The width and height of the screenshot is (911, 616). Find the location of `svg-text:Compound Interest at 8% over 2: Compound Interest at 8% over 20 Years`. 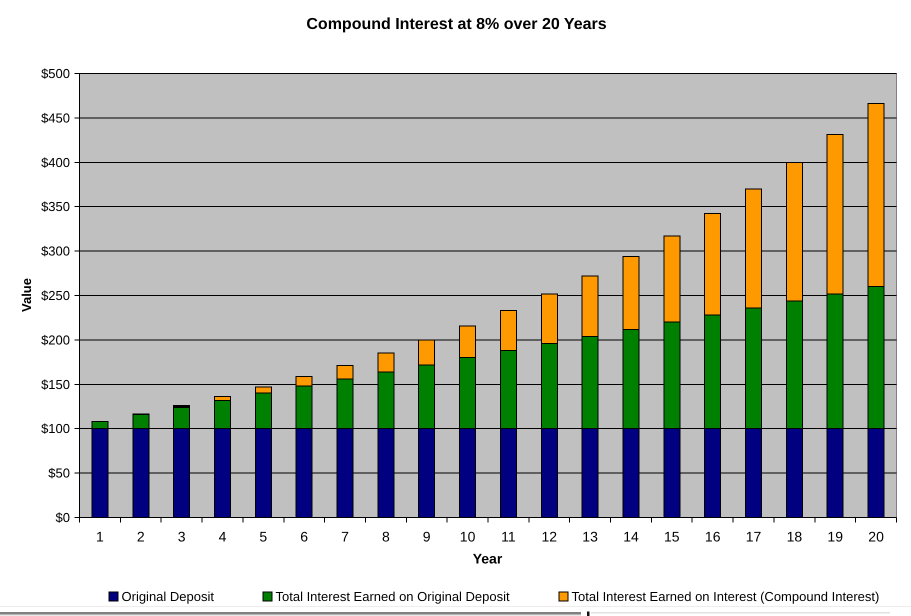

svg-text:Compound Interest at 8% over 2: Compound Interest at 8% over 20 Years is located at coordinates (456, 24).